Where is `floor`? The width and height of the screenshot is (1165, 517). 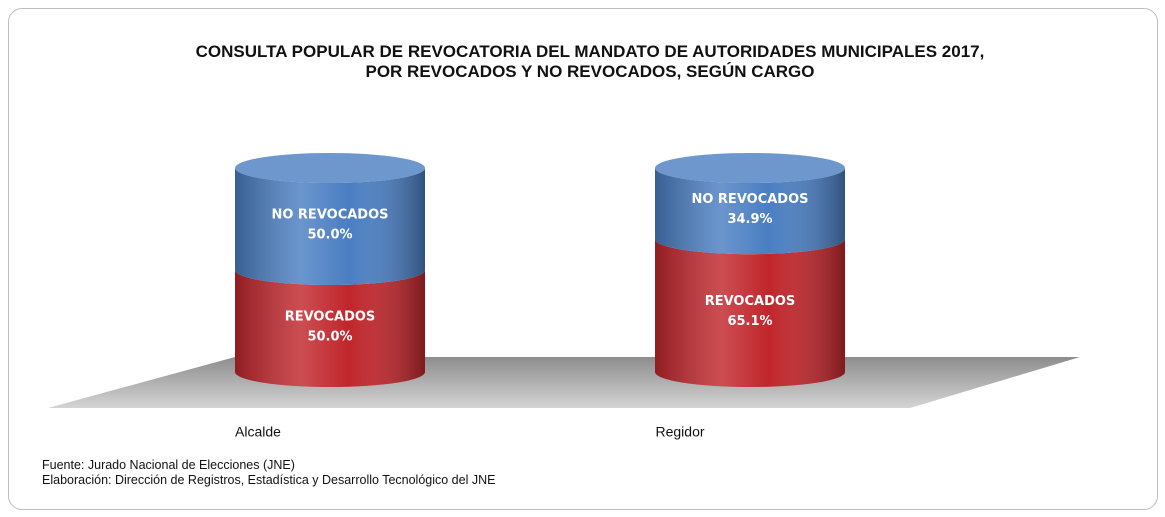 floor is located at coordinates (564, 382).